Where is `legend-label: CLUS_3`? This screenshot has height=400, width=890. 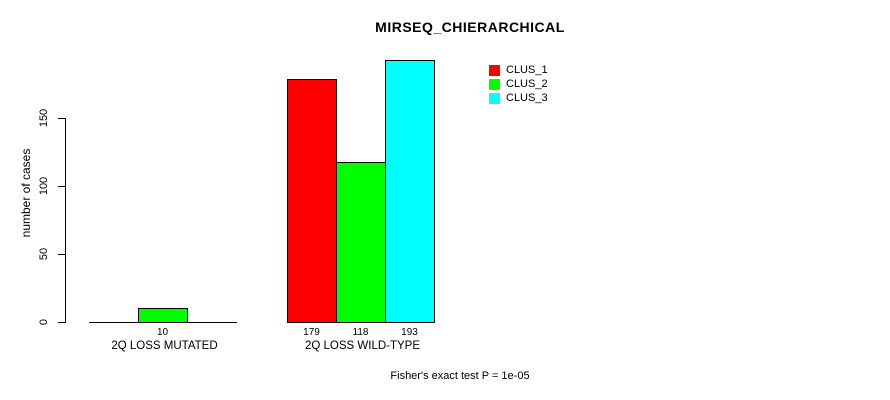
legend-label: CLUS_3 is located at coordinates (527, 97).